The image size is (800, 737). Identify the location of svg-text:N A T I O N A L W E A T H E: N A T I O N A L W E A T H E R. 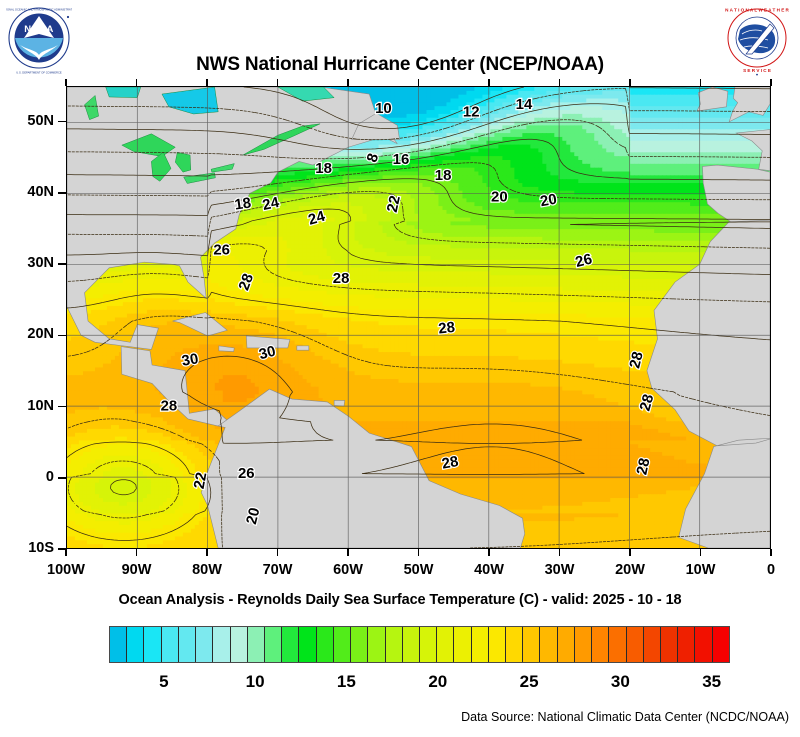
(757, 10).